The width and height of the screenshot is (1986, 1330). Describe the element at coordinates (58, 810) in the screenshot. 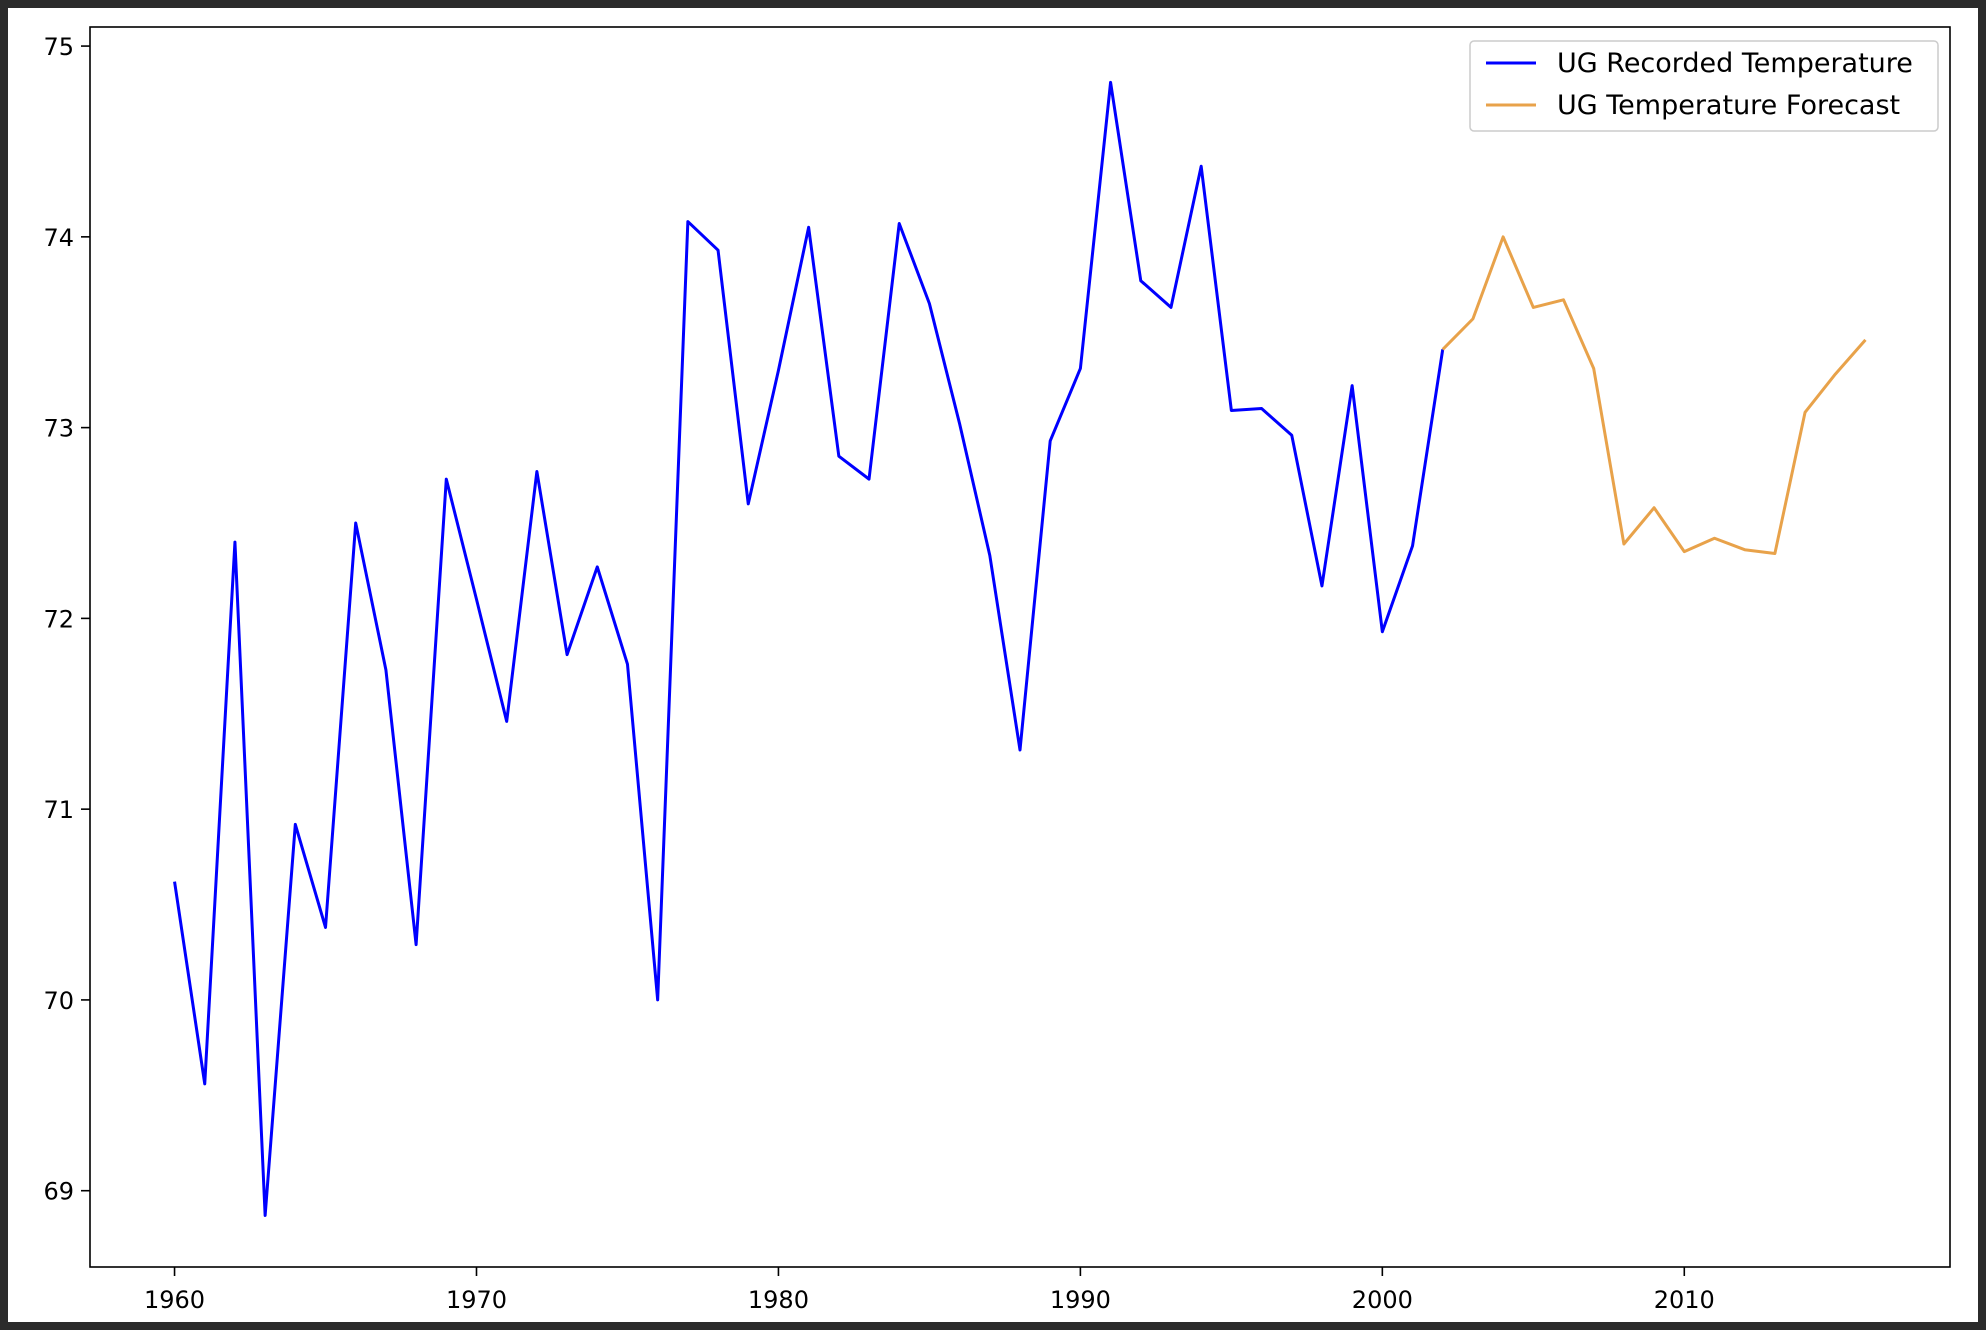

I see `y-tick-label: 71` at that location.